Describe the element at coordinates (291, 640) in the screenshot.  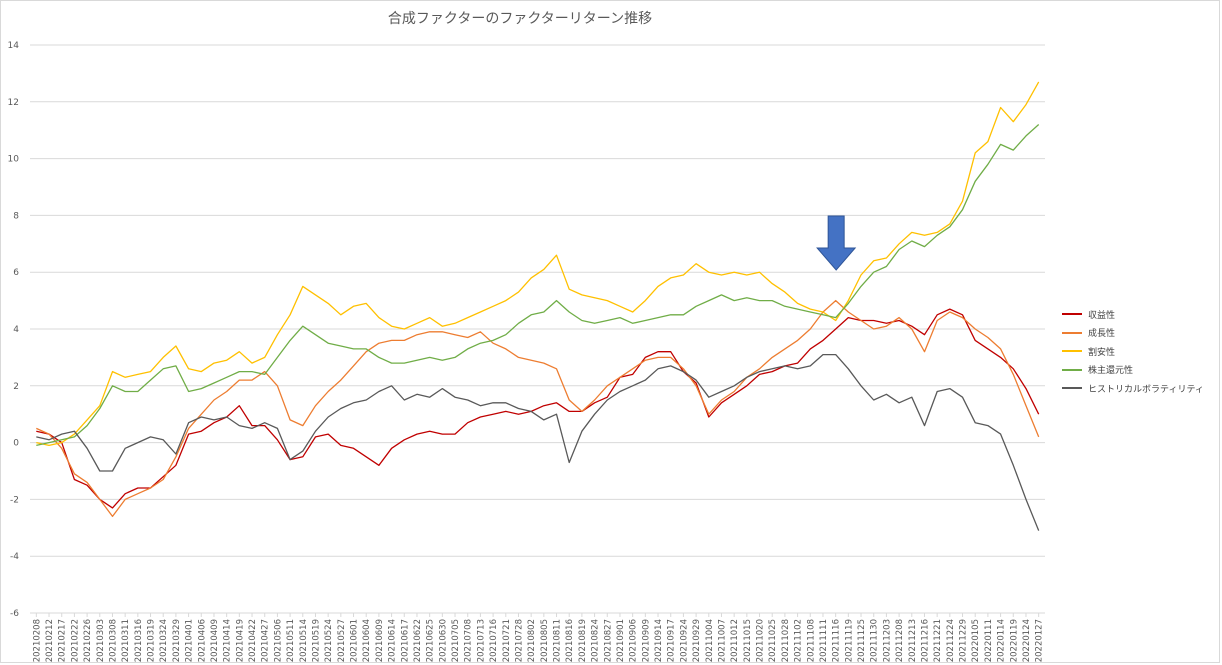
I see `x-tick-label: 20210511` at that location.